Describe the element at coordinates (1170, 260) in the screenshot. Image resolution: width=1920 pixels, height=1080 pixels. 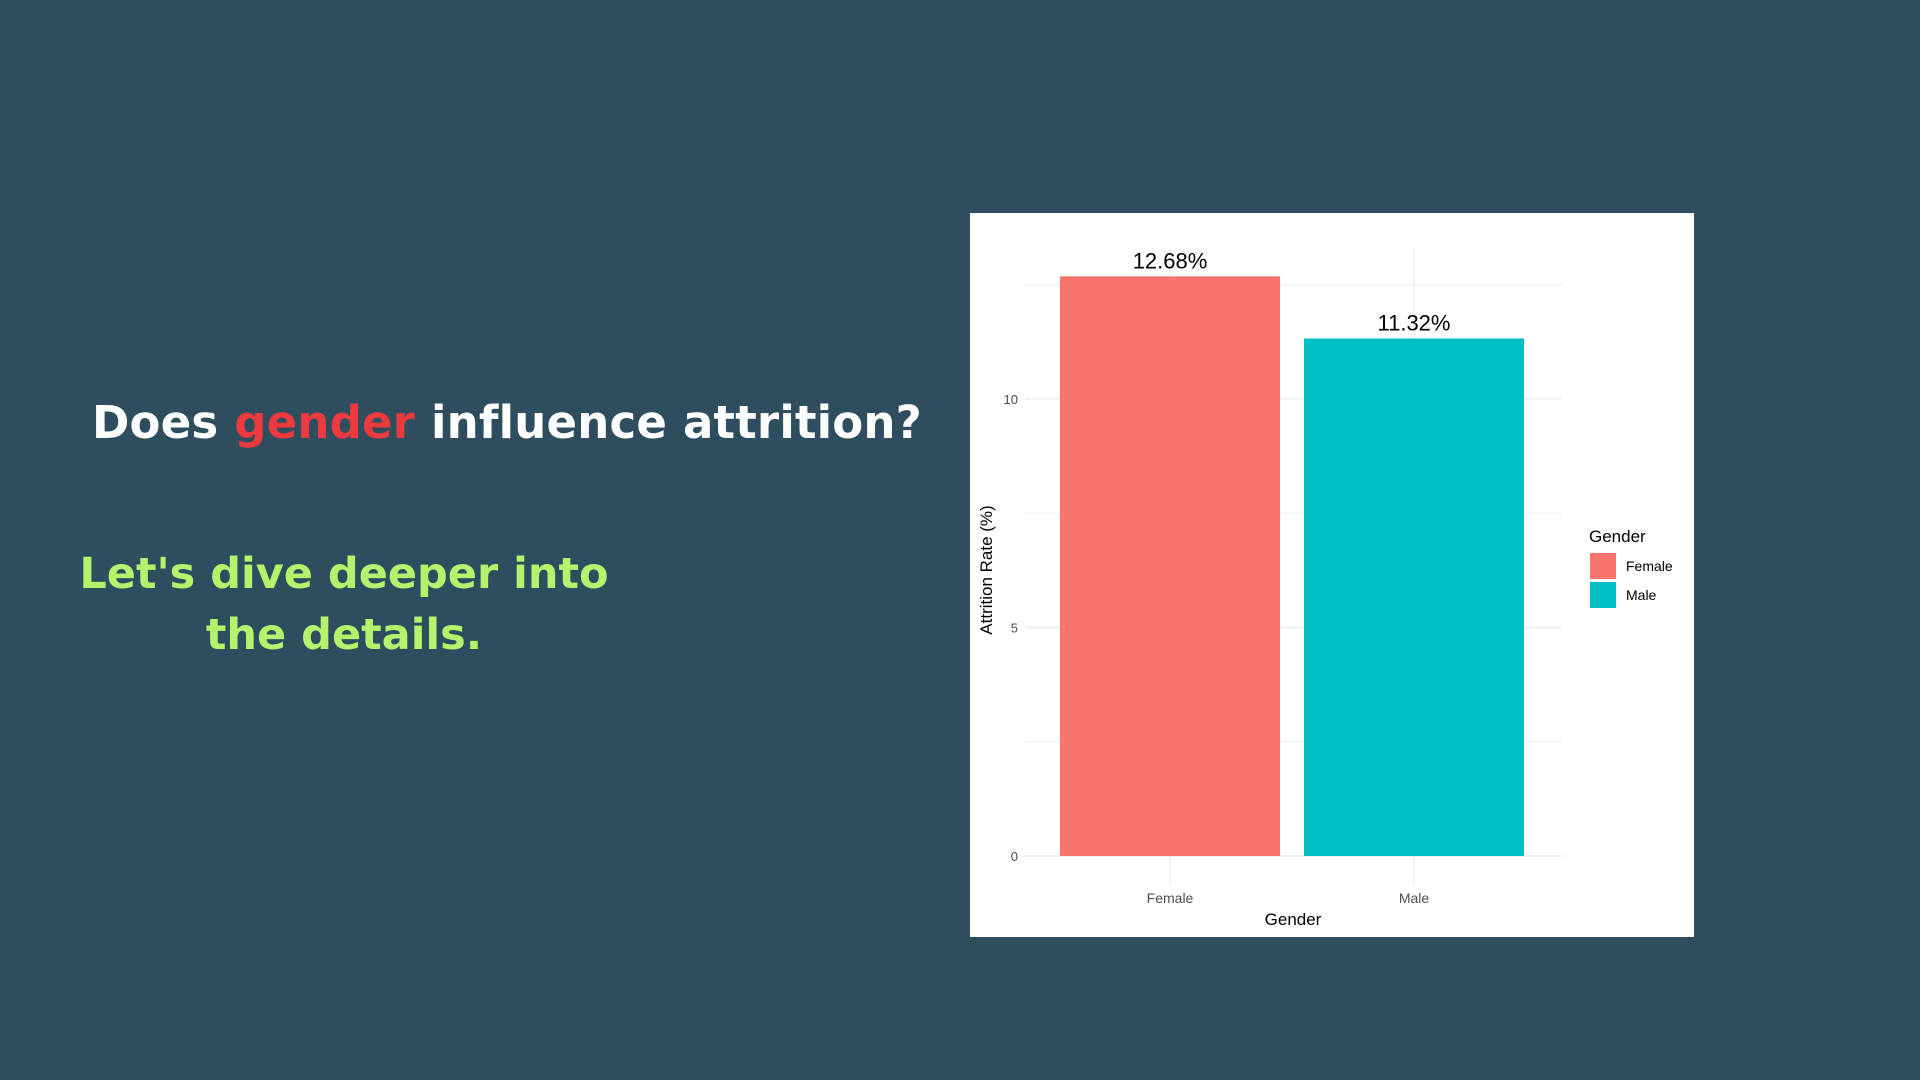
I see `value-label-female: 12.68%` at that location.